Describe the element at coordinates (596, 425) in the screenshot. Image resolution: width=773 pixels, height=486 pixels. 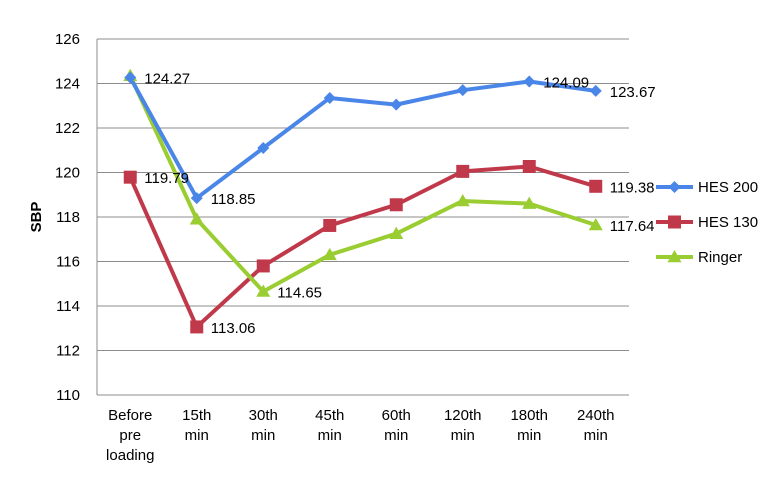
I see `x-tick-label: 240th min` at that location.